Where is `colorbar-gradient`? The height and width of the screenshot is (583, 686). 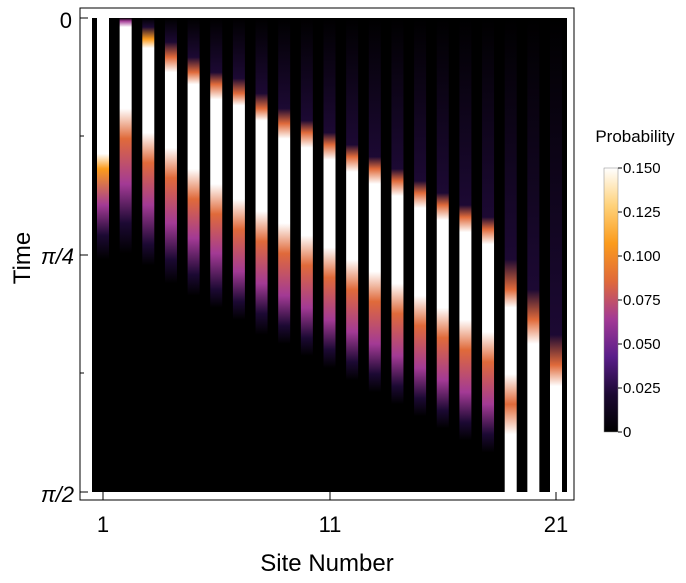
colorbar-gradient is located at coordinates (611, 300).